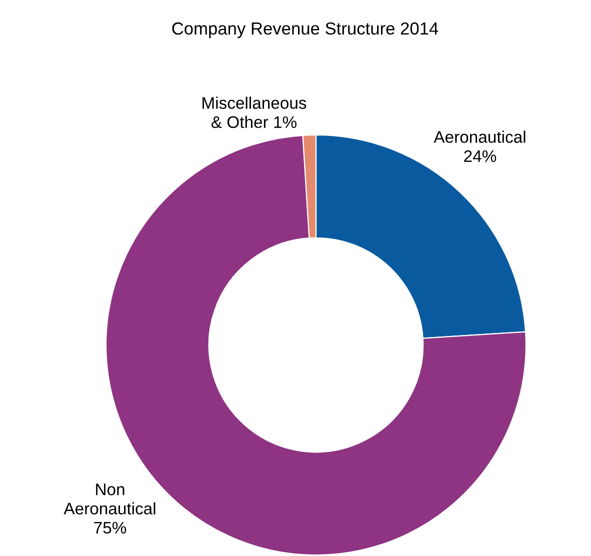 This screenshot has width=591, height=556. Describe the element at coordinates (480, 156) in the screenshot. I see `data-label: 24%` at that location.